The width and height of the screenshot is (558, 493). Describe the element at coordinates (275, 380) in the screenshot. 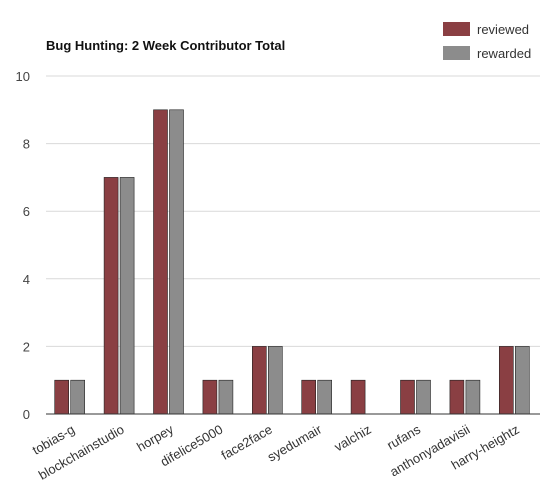

I see `bar-rewarded-face2face` at that location.